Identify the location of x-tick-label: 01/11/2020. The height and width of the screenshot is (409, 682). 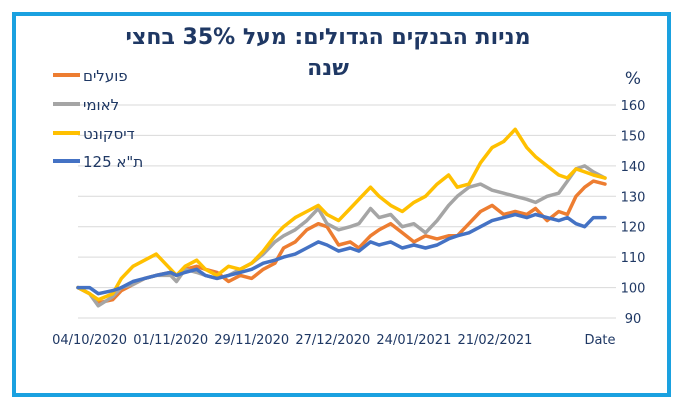
(170, 340).